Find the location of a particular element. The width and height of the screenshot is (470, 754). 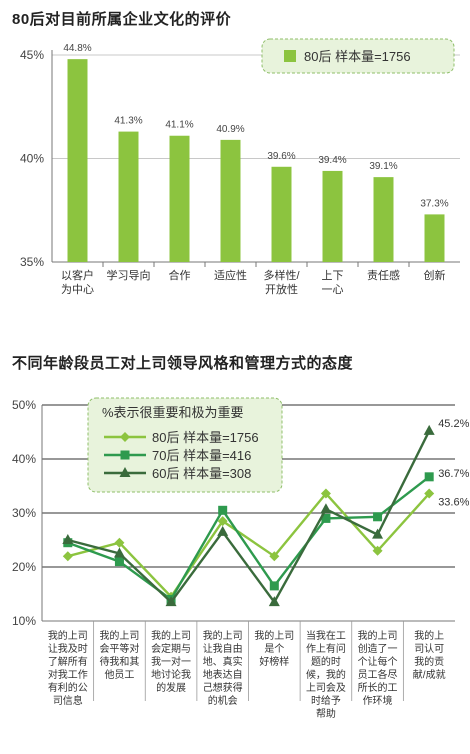

bar-chart-title: 80后对目前所属企业文化的评价 is located at coordinates (122, 19).